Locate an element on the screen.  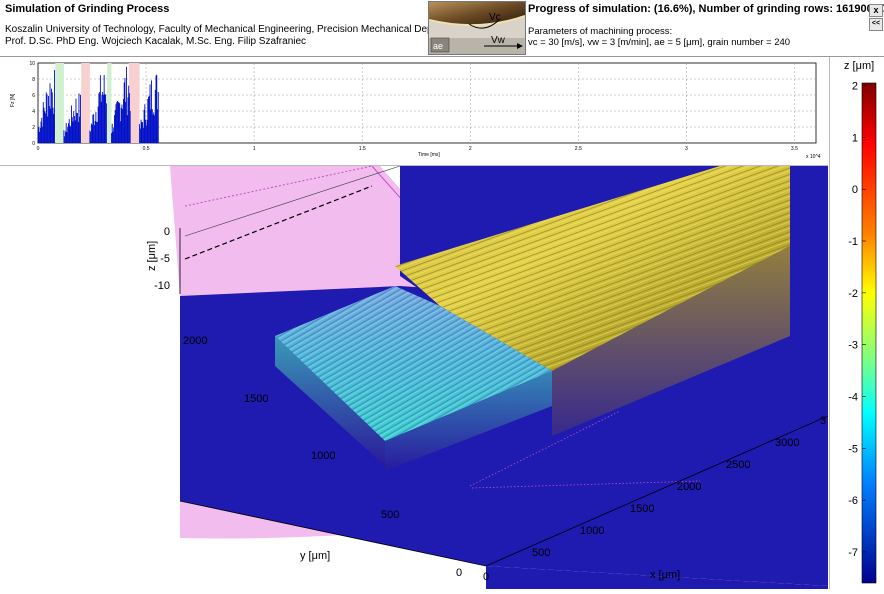
colorbar-tick-label: 1 is located at coordinates (855, 138).